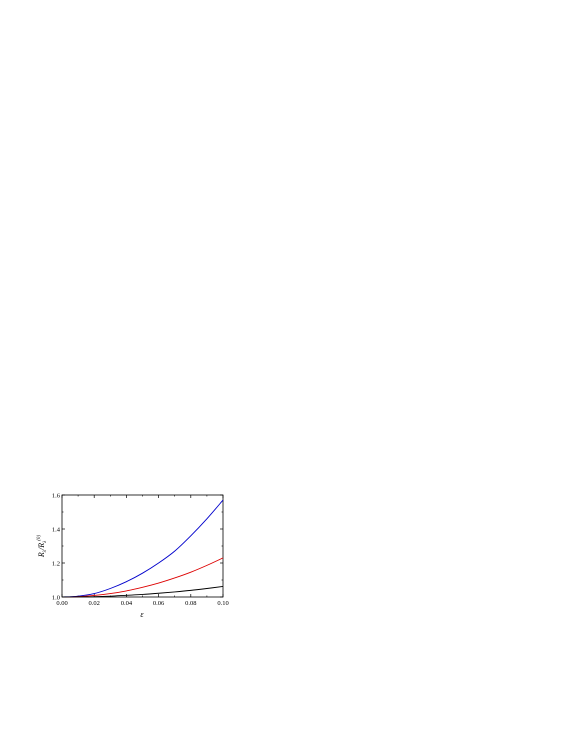 The image size is (581, 752). Describe the element at coordinates (142, 614) in the screenshot. I see `x-axis-label: ε` at that location.